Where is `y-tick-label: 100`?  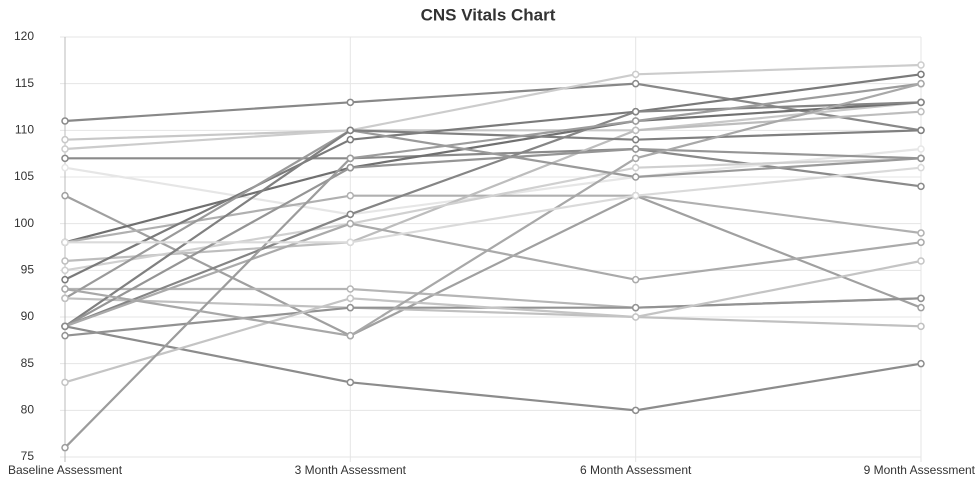 y-tick-label: 100 is located at coordinates (24, 223).